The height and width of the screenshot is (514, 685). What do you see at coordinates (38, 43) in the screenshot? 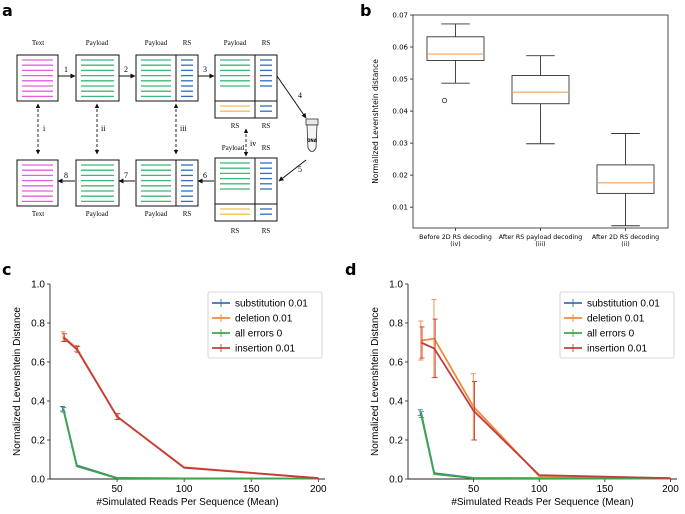
I see `label-text-top: Text` at bounding box center [38, 43].